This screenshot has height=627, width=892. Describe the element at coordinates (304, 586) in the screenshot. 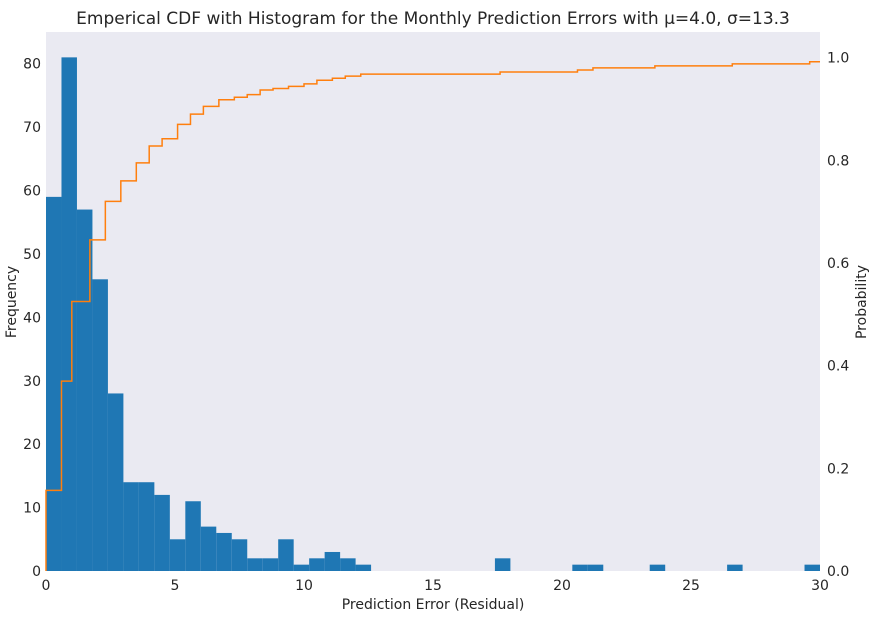

I see `x-tick-label: 10` at that location.